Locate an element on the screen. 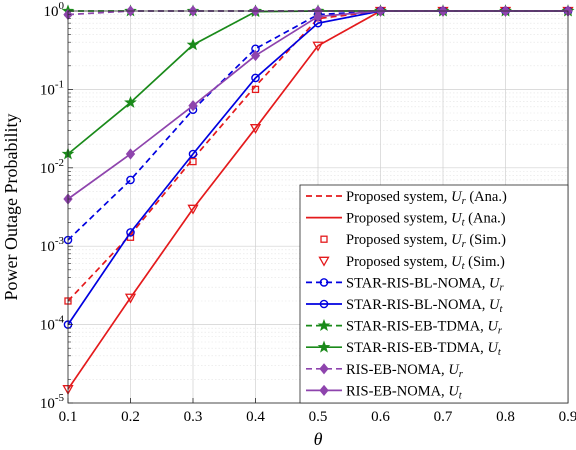 Image resolution: width=576 pixels, height=450 pixels. y-axis-label: Power Outage Probability is located at coordinates (11, 207).